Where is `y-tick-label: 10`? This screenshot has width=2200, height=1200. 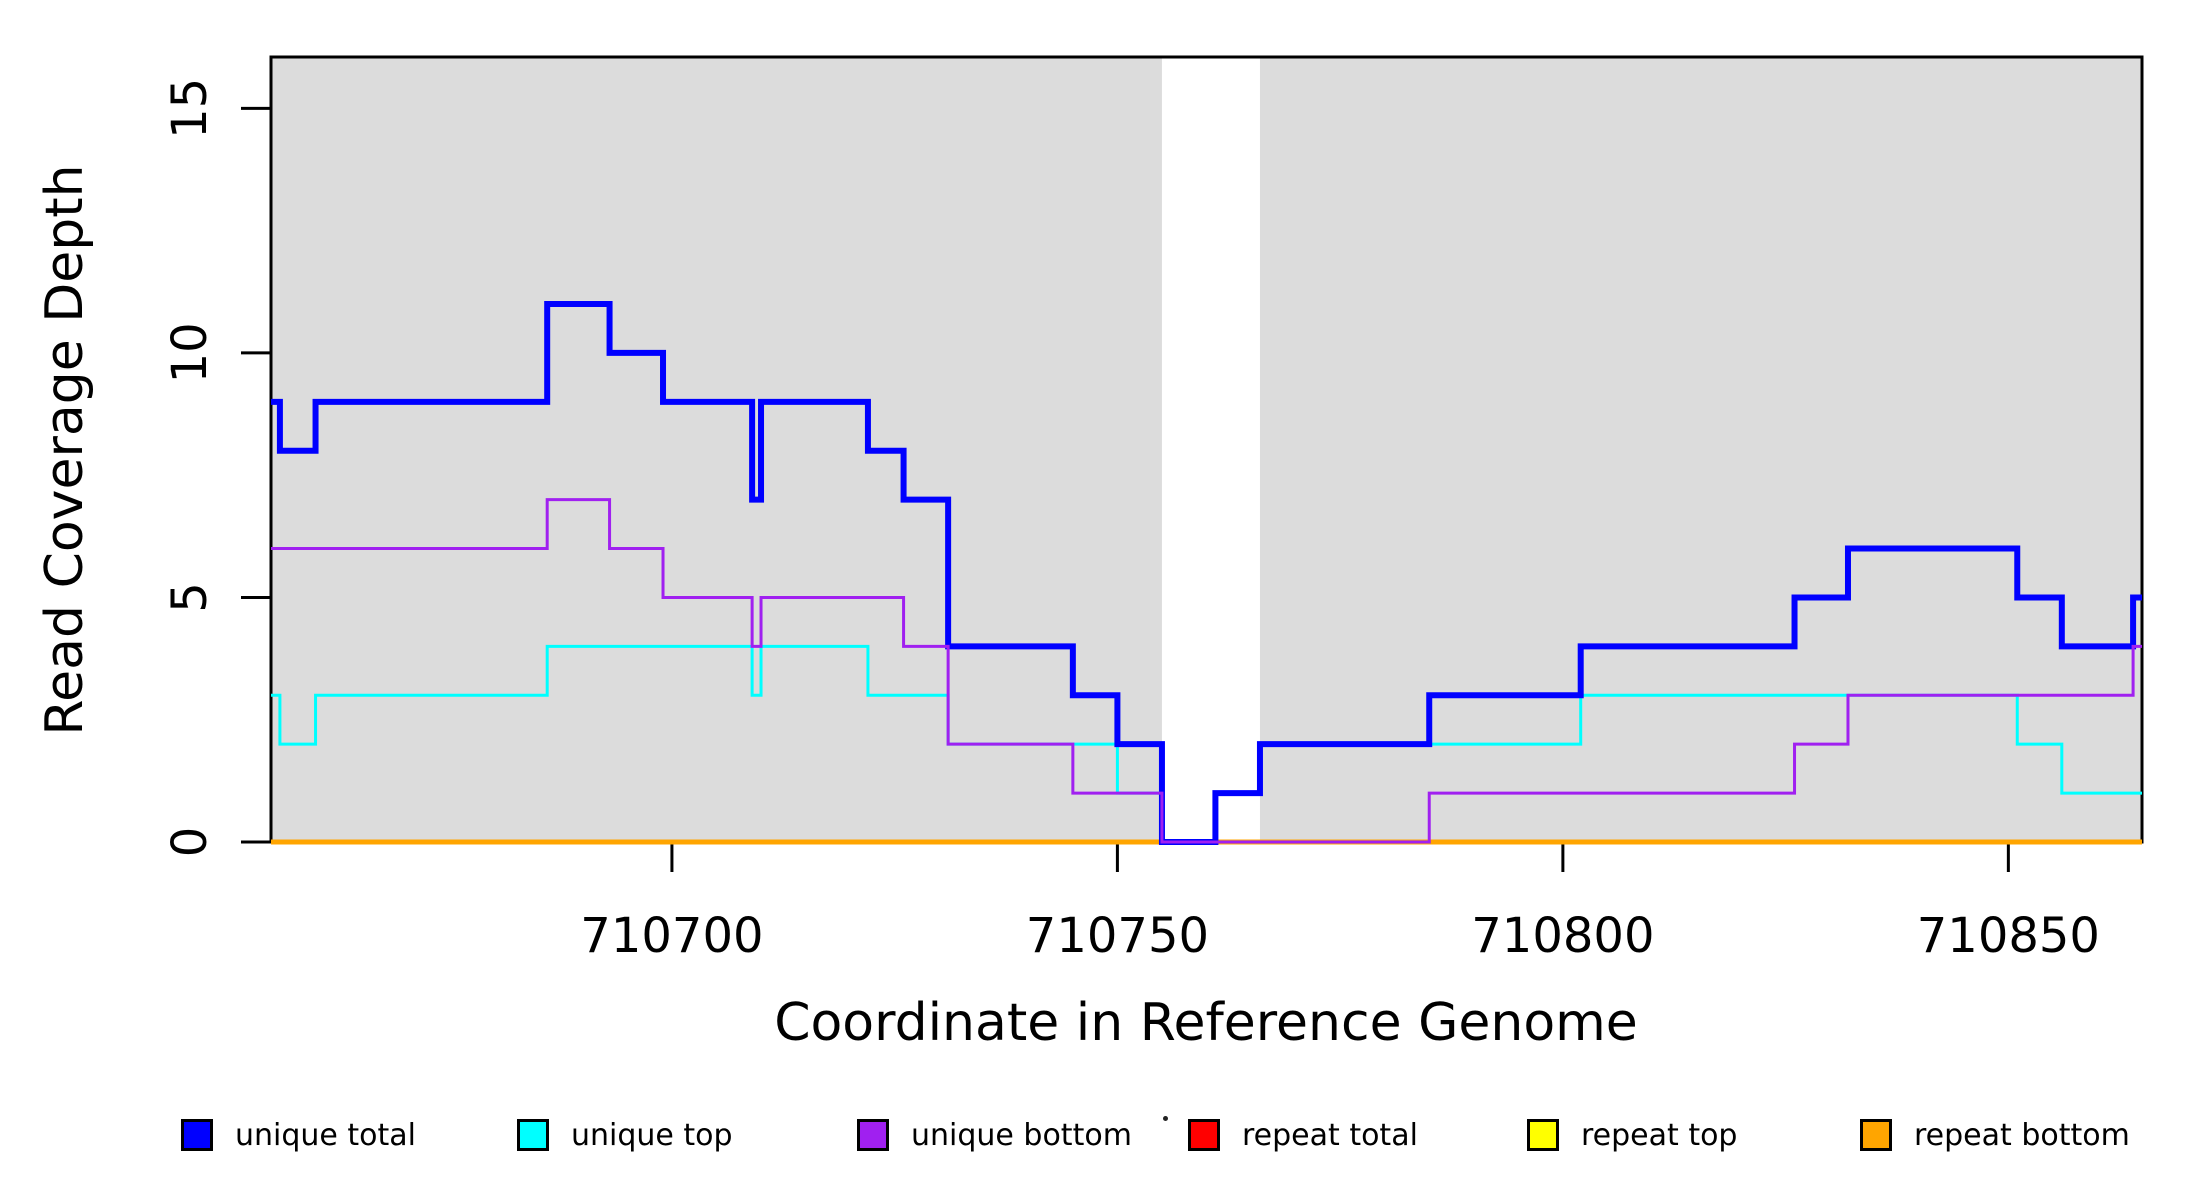 y-tick-label: 10 is located at coordinates (190, 352).